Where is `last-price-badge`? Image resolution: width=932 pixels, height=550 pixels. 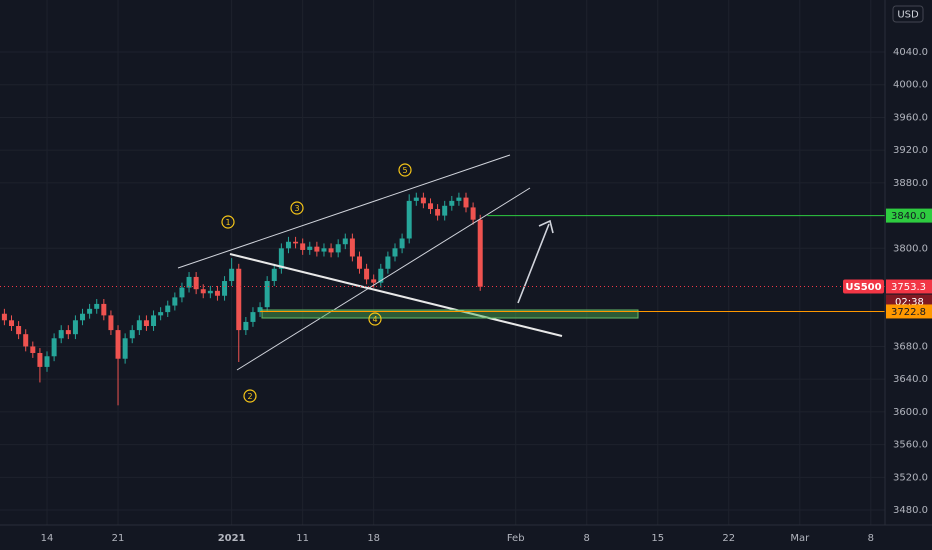
last-price-badge is located at coordinates (909, 286).